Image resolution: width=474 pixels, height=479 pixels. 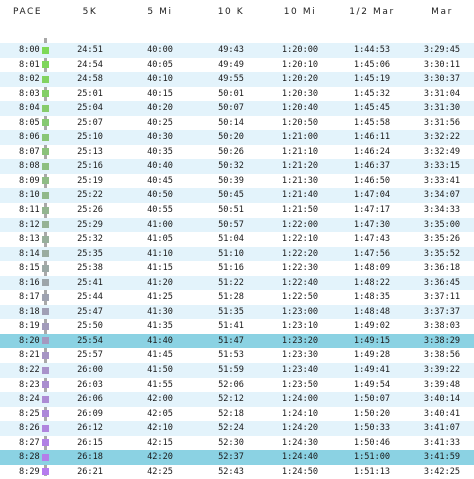 I want to click on marathon-cell: 3:34:07, so click(x=442, y=195).